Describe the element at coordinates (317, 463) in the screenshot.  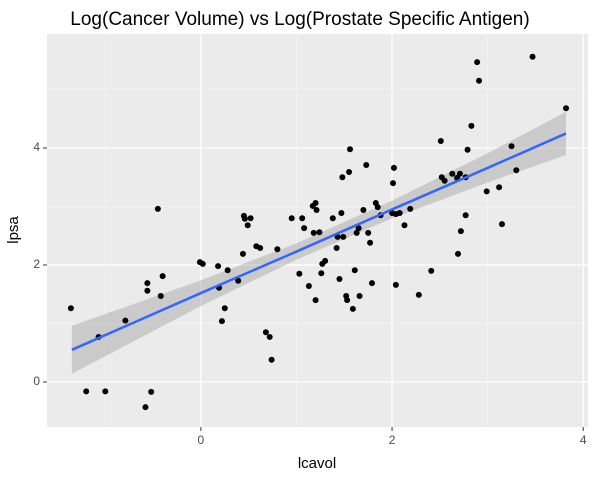
I see `x-axis-label: lcavol` at that location.